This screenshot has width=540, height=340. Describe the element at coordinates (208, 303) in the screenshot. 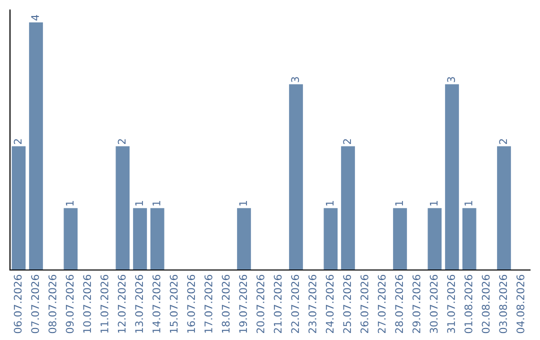

I see `x-tick-label: 17.07.2026` at that location.